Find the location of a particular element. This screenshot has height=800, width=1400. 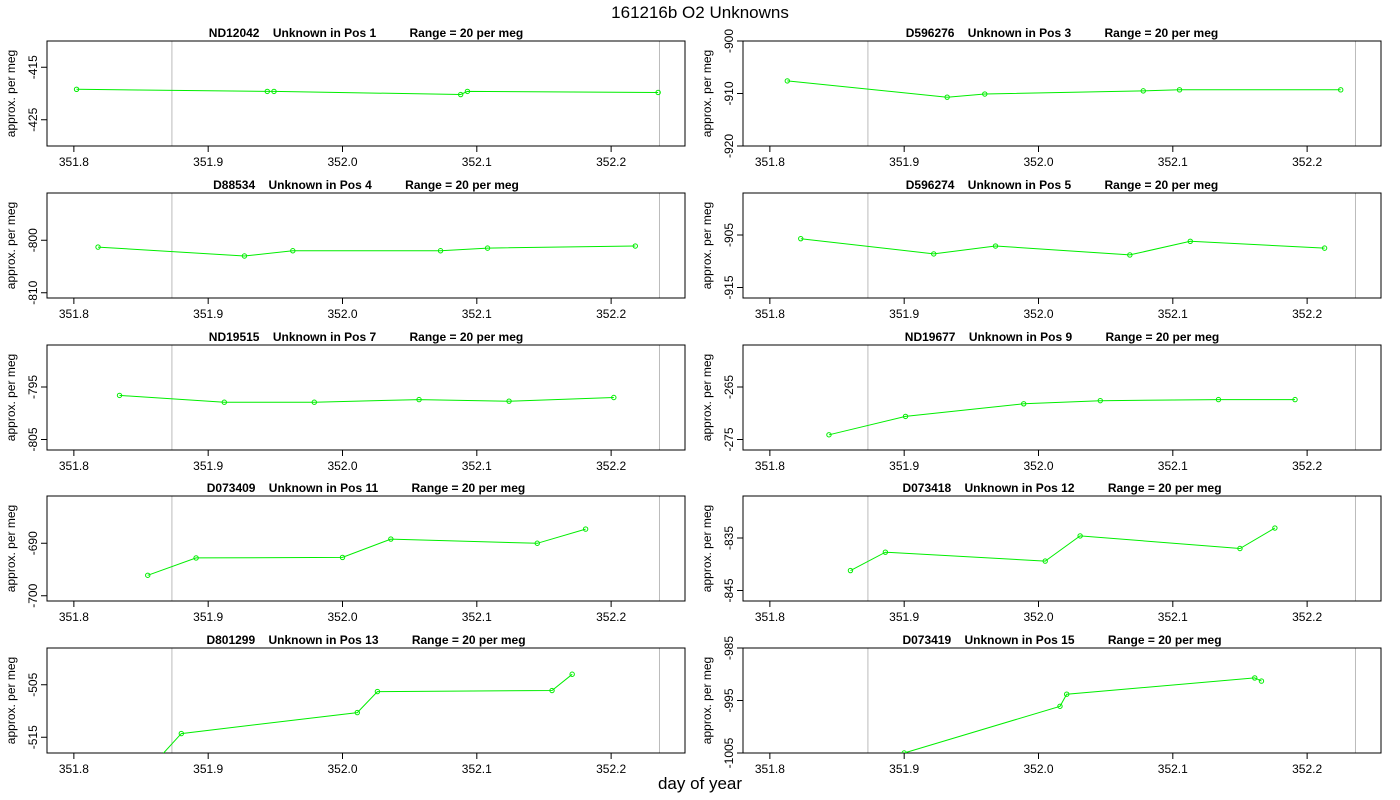

y-tick-label: -985 is located at coordinates (729, 648).